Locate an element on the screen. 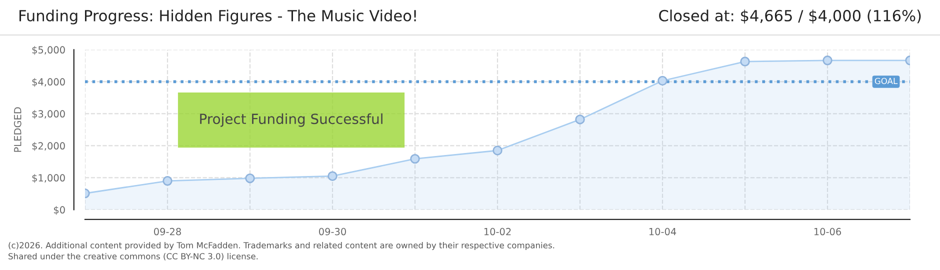 The image size is (940, 270). y-tick-label: $1,000 is located at coordinates (48, 178).